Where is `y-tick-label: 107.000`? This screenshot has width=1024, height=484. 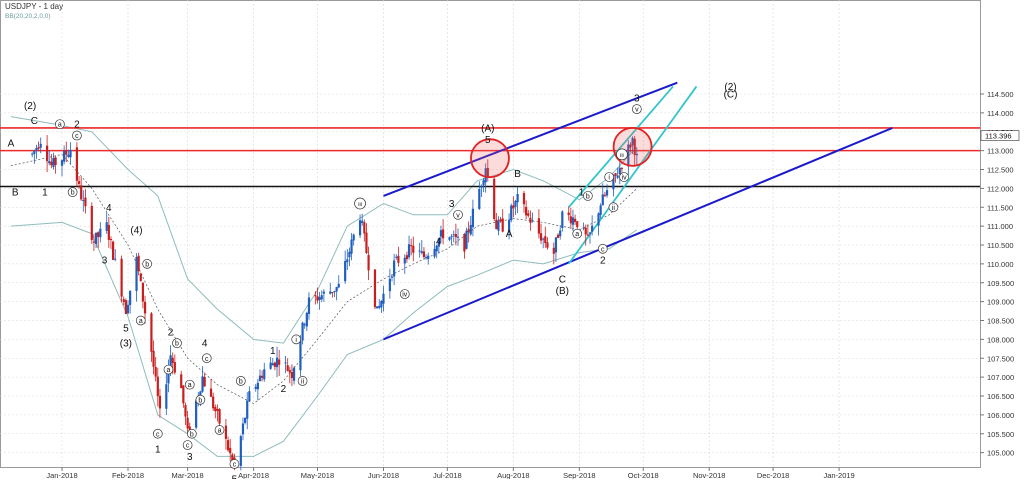
y-tick-label: 107.000 is located at coordinates (1000, 377).